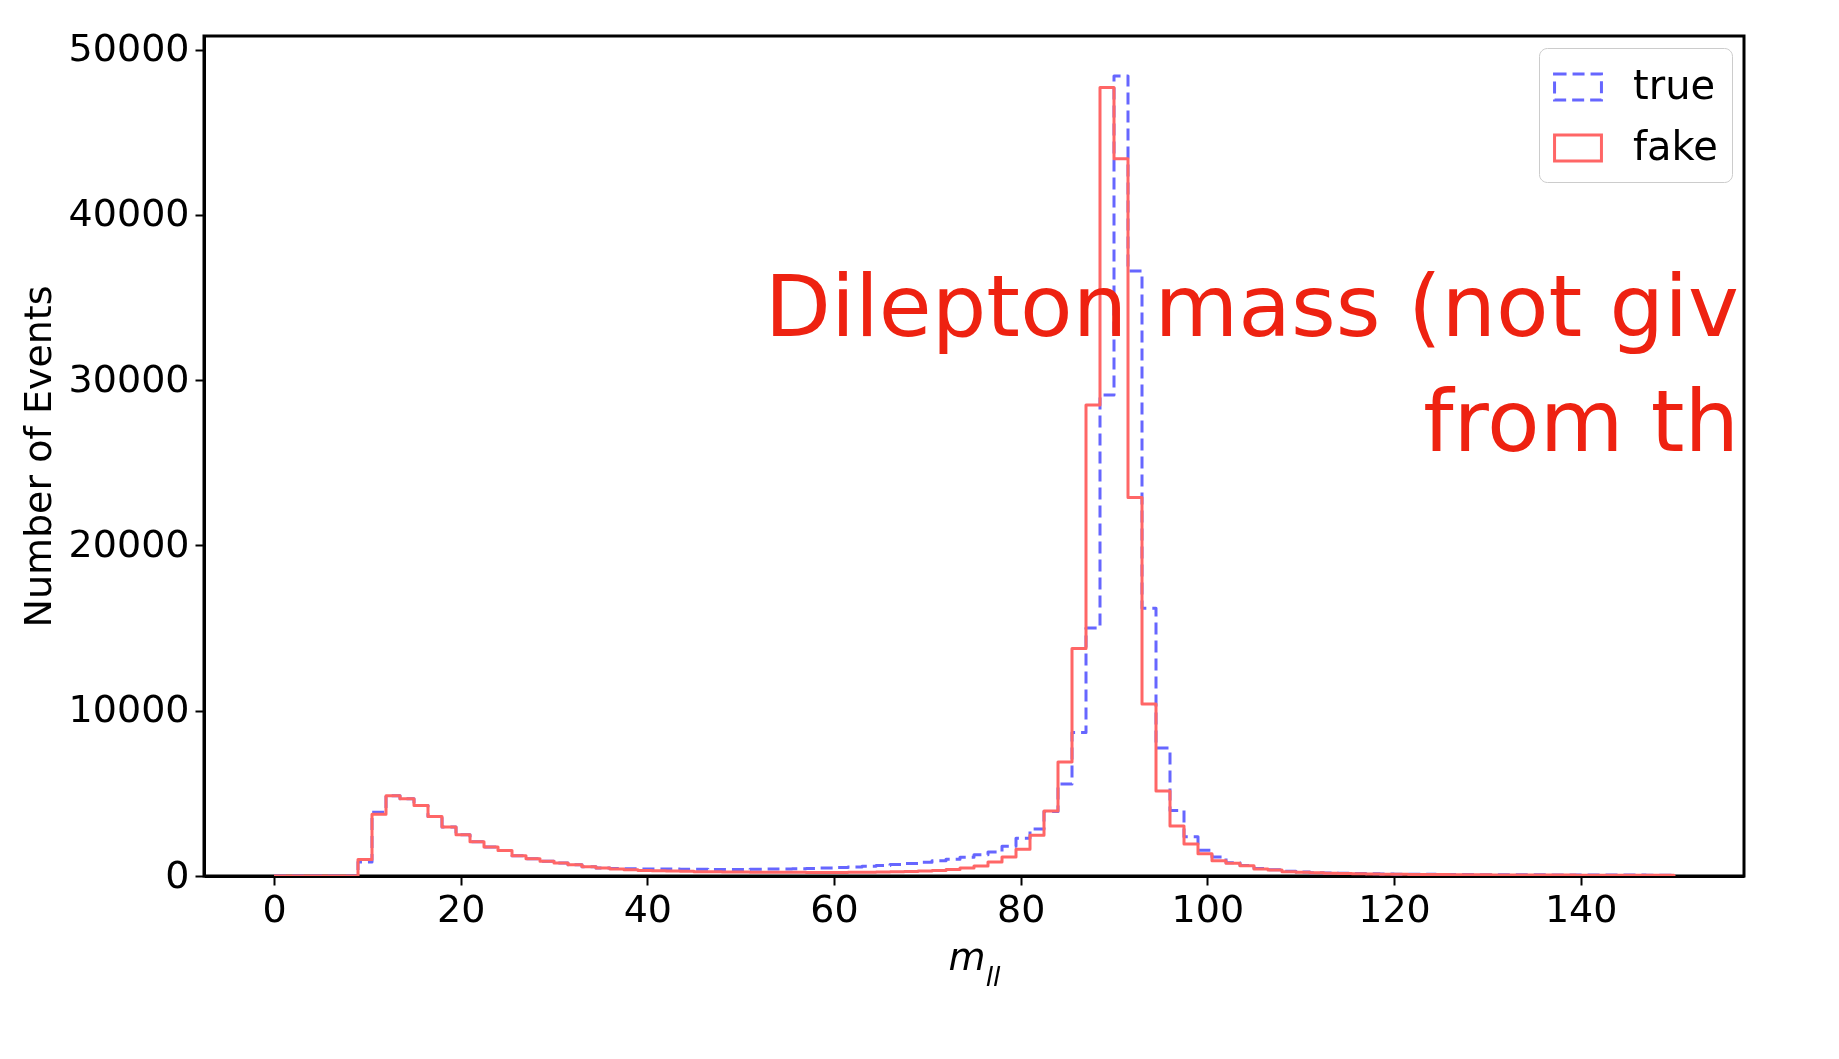  What do you see at coordinates (834, 908) in the screenshot?
I see `x-tick-label: 60` at bounding box center [834, 908].